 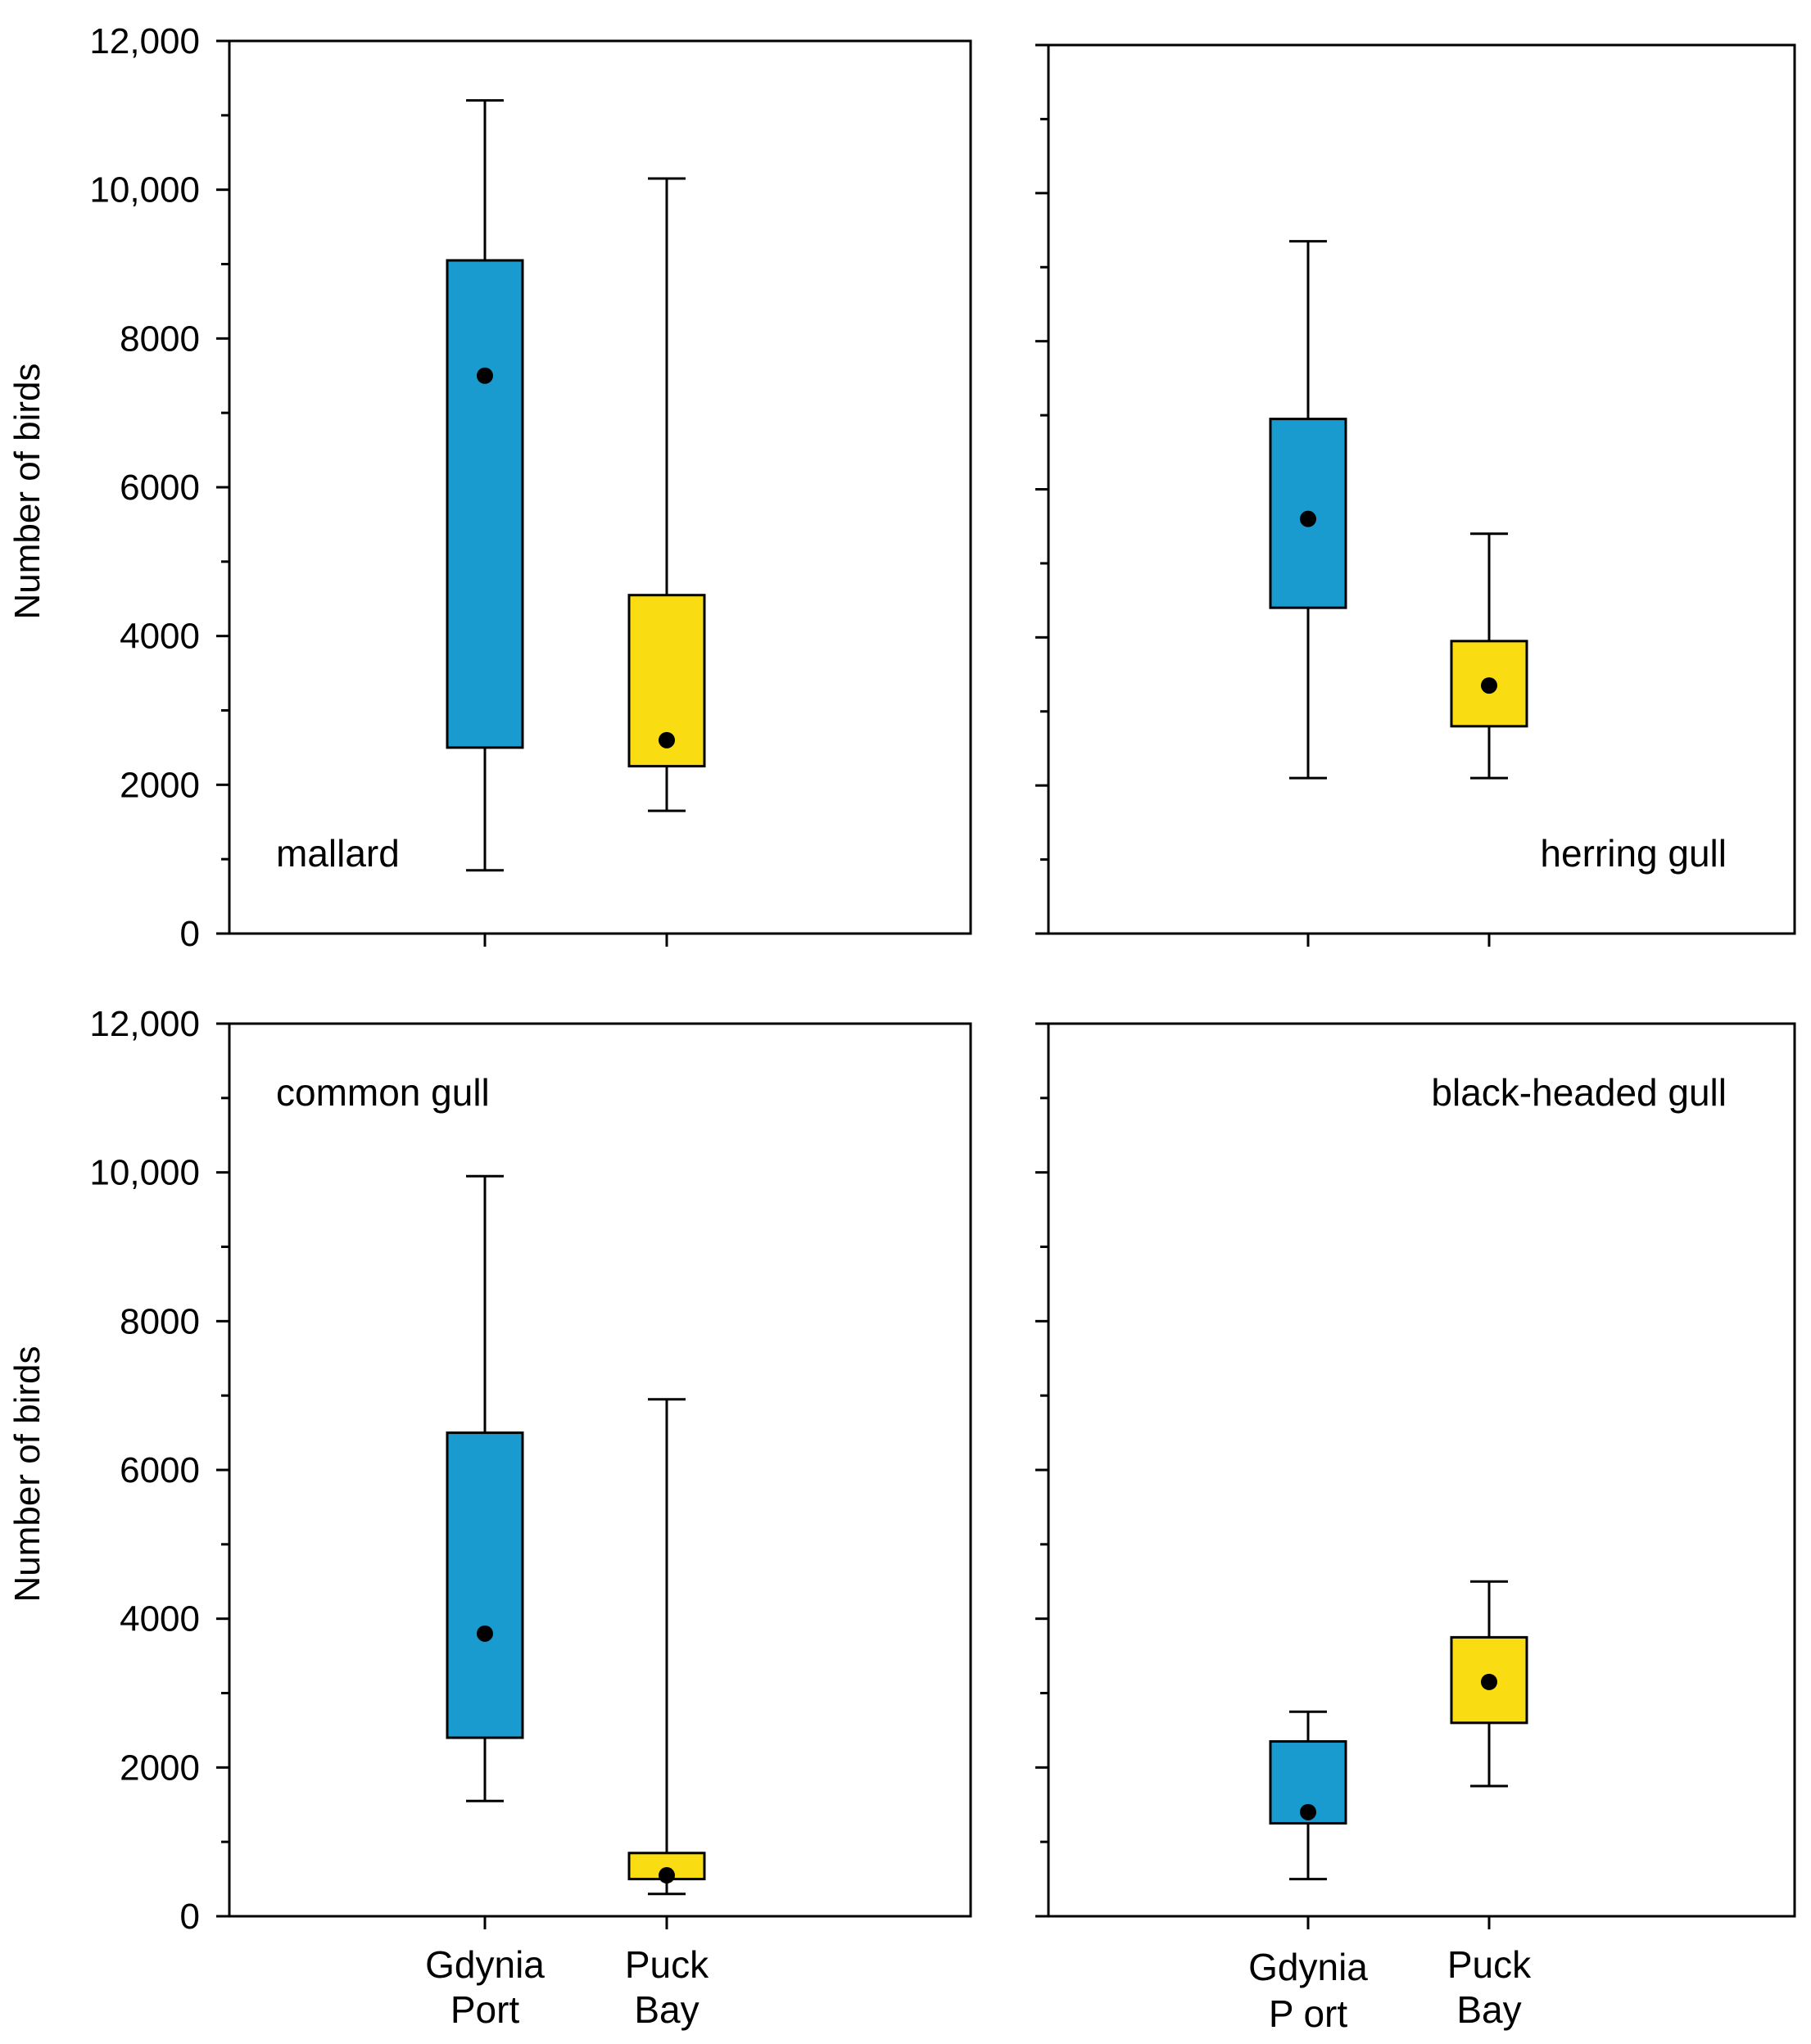 I want to click on category-label-right-puck-line1: Puck, so click(x=1489, y=1964).